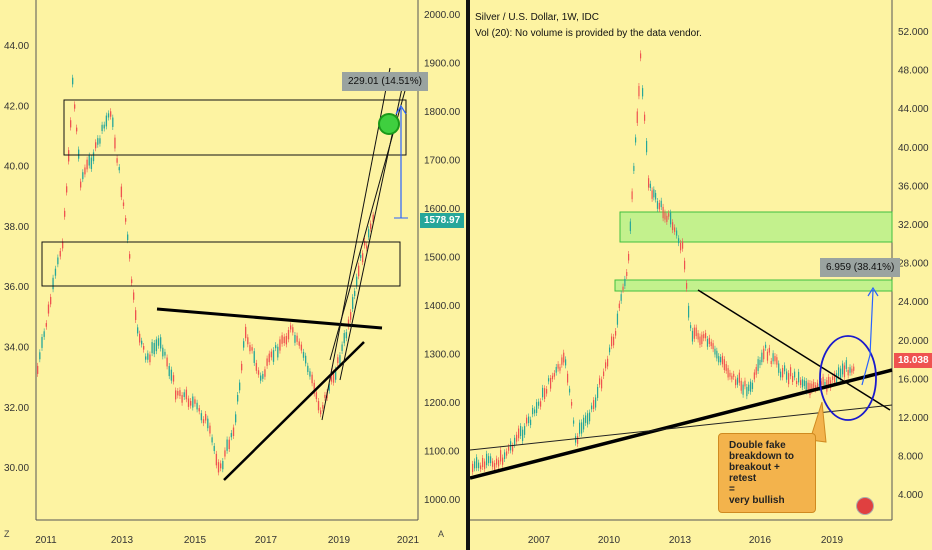 The height and width of the screenshot is (550, 932). What do you see at coordinates (873, 291) in the screenshot?
I see `right-projection-arrowhead` at bounding box center [873, 291].